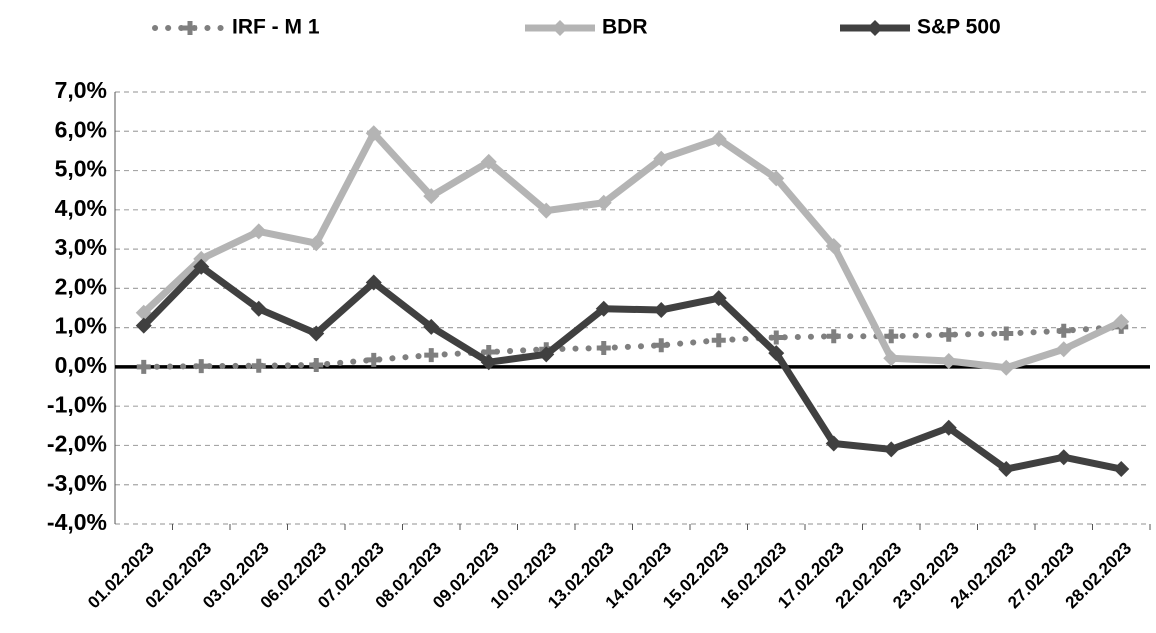 The width and height of the screenshot is (1156, 633). I want to click on y-tick-label: -4,0%, so click(77, 522).